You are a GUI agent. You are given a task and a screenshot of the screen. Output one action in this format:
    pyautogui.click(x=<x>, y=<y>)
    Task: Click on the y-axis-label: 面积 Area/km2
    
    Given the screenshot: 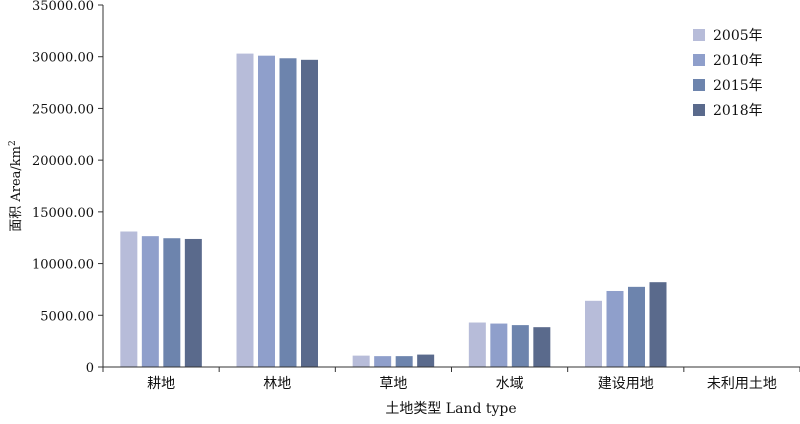 What is the action you would take?
    pyautogui.click(x=16, y=186)
    